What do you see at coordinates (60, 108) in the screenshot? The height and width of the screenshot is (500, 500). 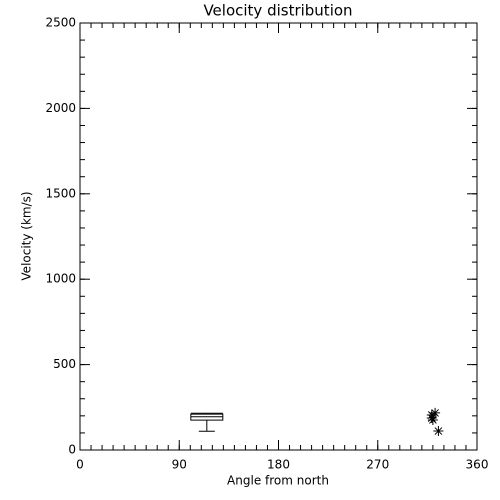 I see `y-tick-label: 2000` at bounding box center [60, 108].